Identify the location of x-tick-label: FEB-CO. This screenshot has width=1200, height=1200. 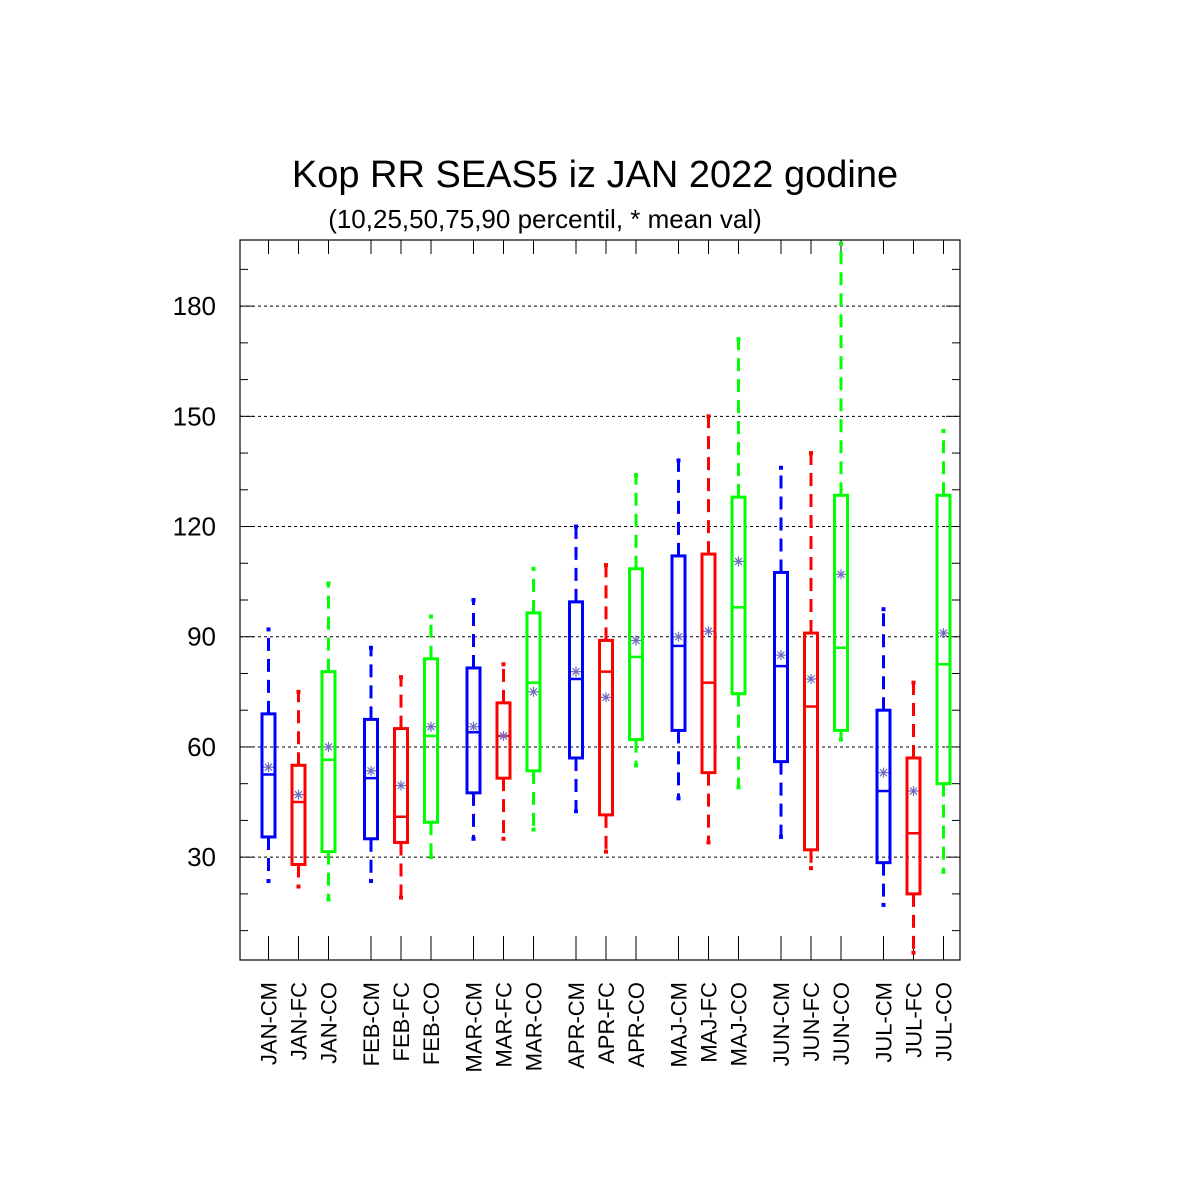
(431, 1023).